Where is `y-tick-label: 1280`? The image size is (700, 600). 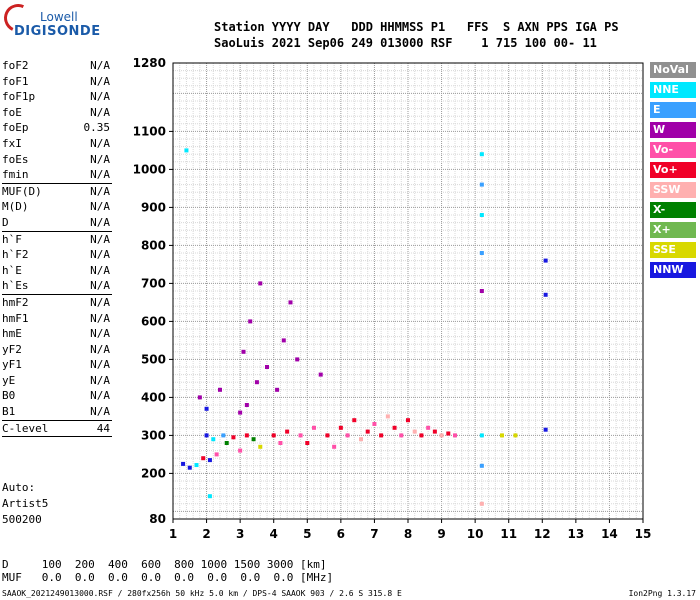 y-tick-label: 1280 is located at coordinates (149, 63).